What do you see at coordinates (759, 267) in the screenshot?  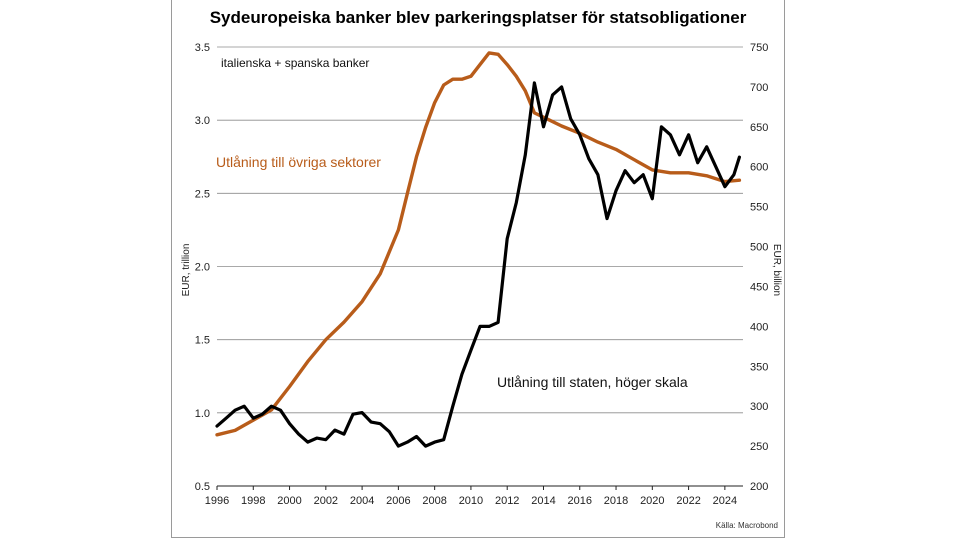 I see `y-right-ticks: 200 250 300 350 400 450 500 550 600 650 700 750` at bounding box center [759, 267].